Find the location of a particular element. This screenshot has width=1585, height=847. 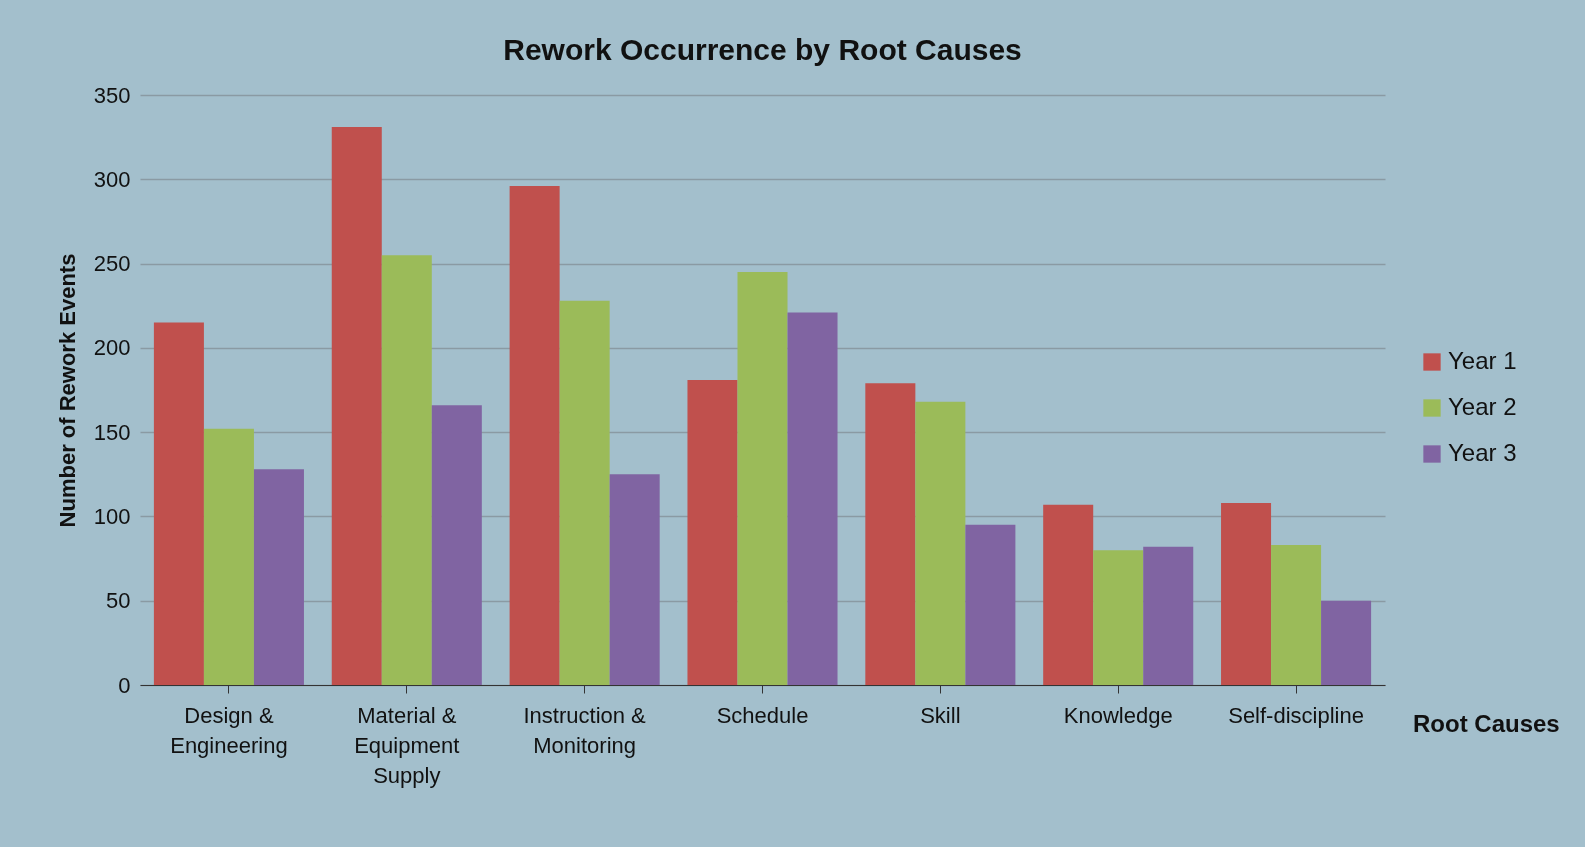

x-axis-title: Root Causes is located at coordinates (1486, 723).